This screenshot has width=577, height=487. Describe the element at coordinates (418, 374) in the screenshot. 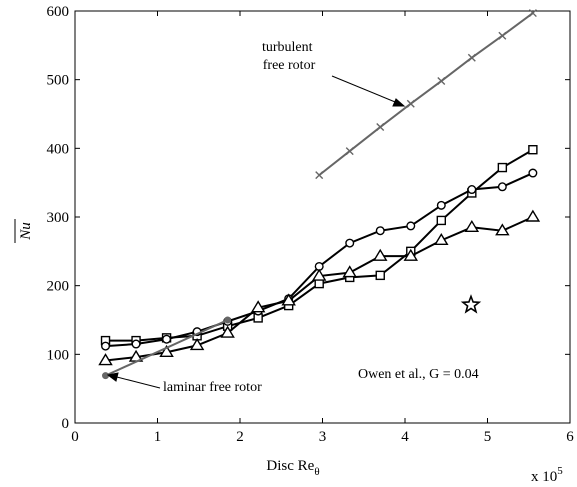

I see `annotation-owen: Owen et al., G = 0.04` at that location.